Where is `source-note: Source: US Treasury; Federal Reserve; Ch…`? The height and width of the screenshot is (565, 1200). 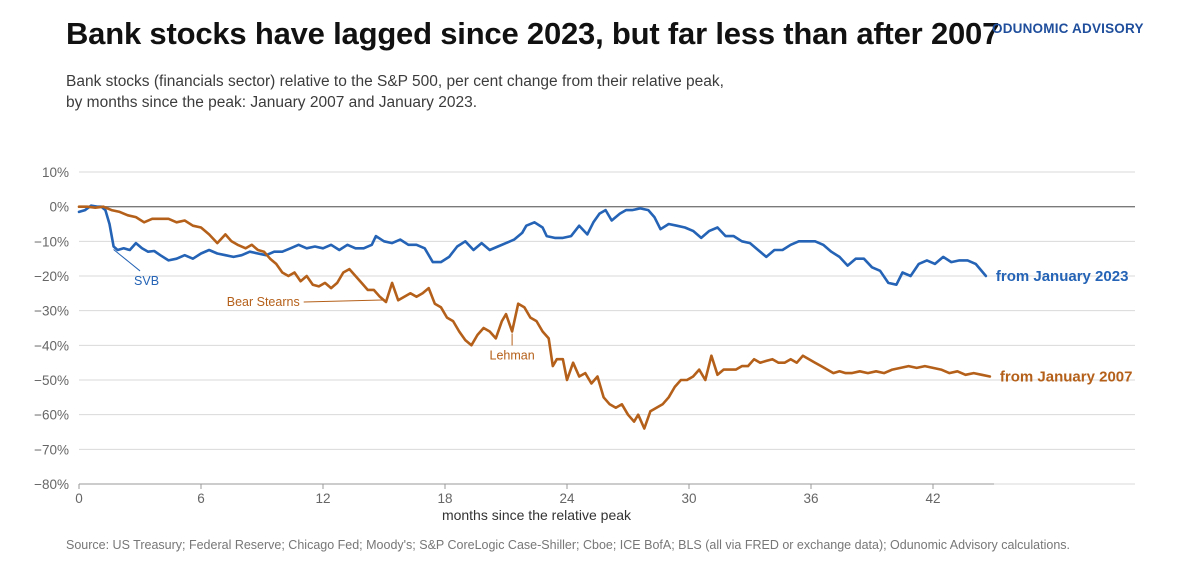 source-note: Source: US Treasury; Federal Reserve; Ch… is located at coordinates (568, 545).